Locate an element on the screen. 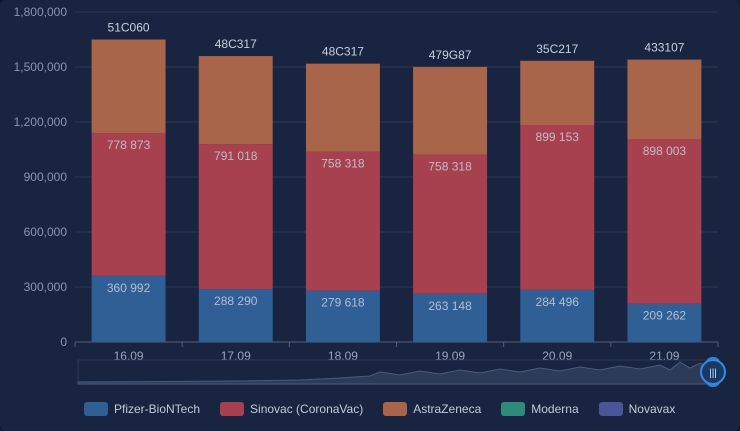  x-tick-label: 21.09 is located at coordinates (664, 356).